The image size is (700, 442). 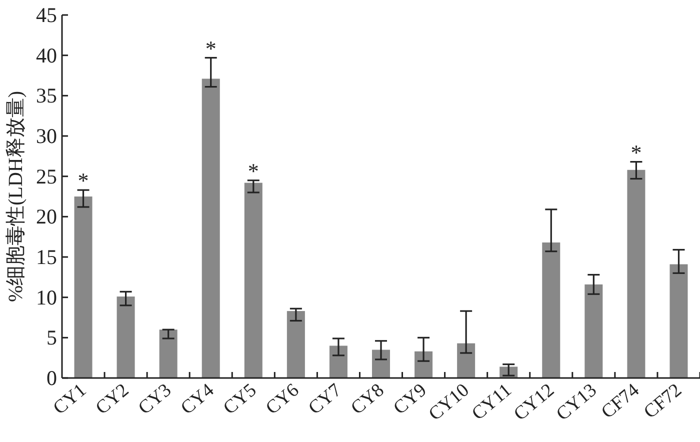 I want to click on x-tick-label: CY8, so click(x=367, y=399).